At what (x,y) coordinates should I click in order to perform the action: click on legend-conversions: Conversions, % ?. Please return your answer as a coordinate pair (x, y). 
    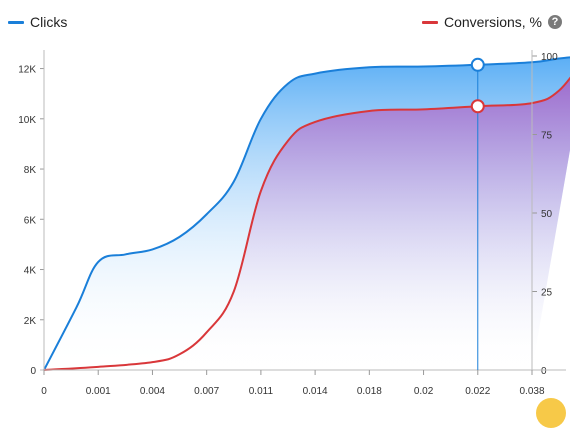
    Looking at the image, I should click on (491, 22).